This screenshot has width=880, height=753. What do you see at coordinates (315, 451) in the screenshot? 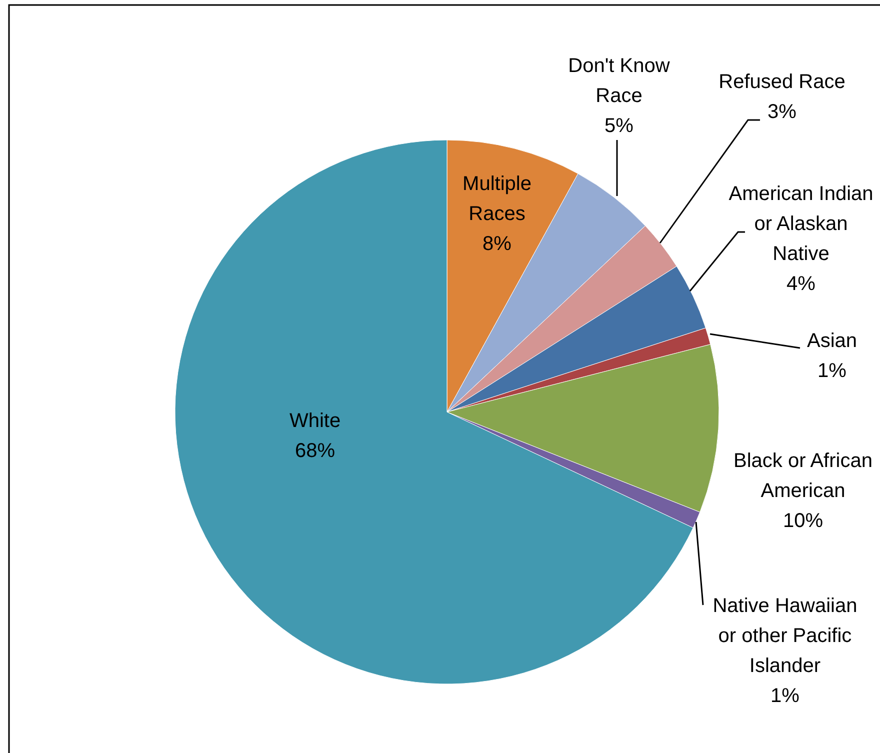
I see `data-label: 68%` at bounding box center [315, 451].